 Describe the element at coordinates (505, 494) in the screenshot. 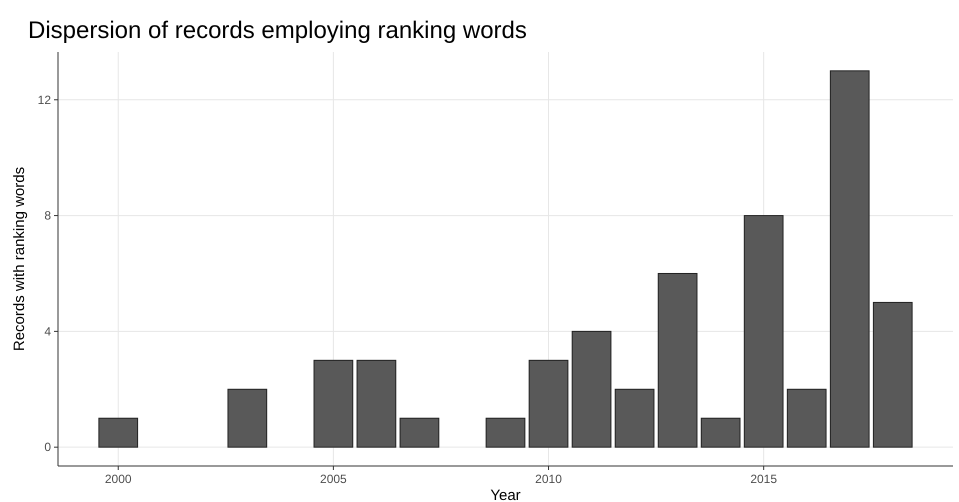

I see `x-axis-title: Year` at that location.